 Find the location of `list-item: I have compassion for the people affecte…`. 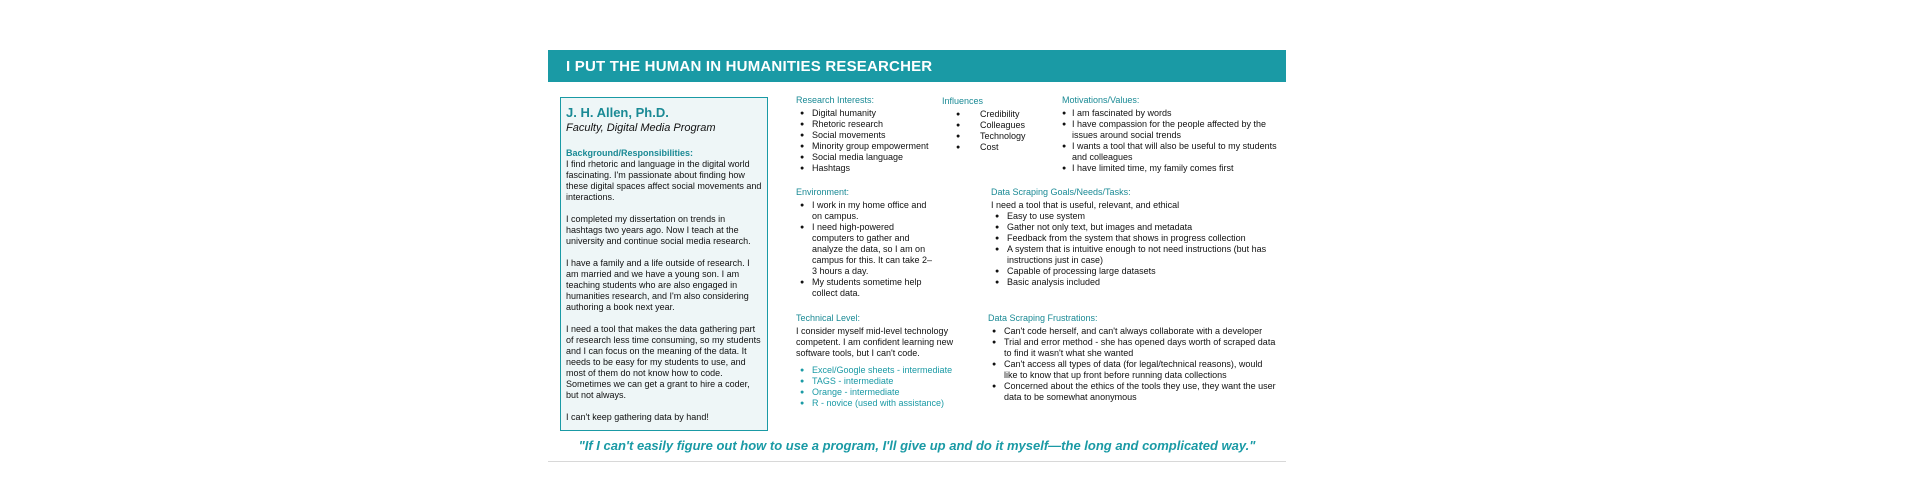

list-item: I have compassion for the people affecte… is located at coordinates (1172, 130).